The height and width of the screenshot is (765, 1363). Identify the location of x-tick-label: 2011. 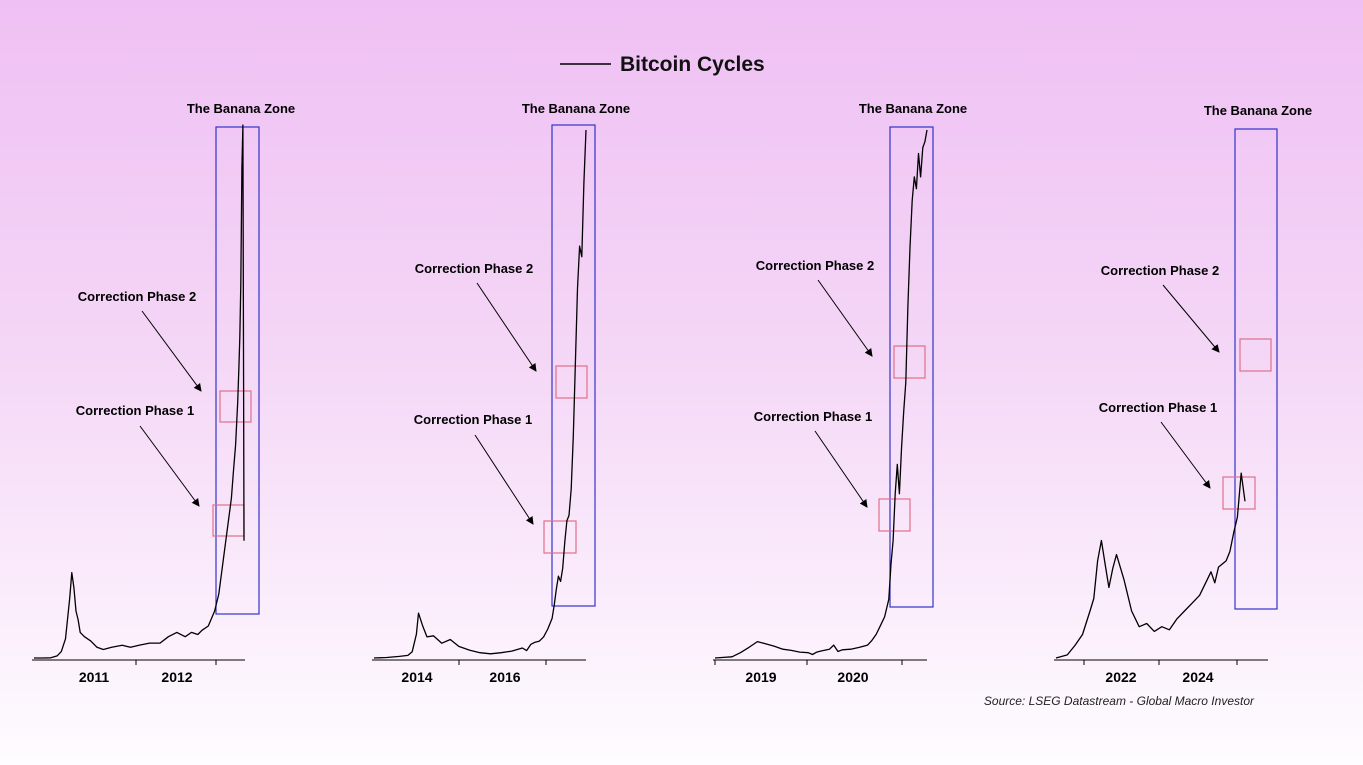
(94, 677).